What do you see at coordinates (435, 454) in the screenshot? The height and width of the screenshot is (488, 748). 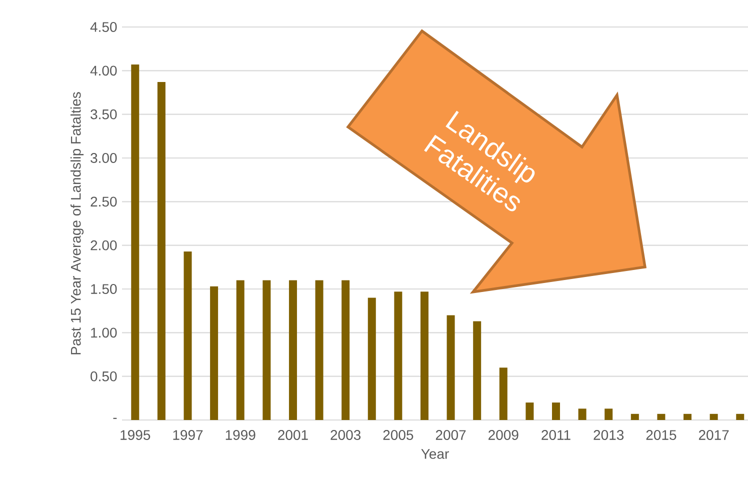 I see `x-axis-title: Year` at bounding box center [435, 454].